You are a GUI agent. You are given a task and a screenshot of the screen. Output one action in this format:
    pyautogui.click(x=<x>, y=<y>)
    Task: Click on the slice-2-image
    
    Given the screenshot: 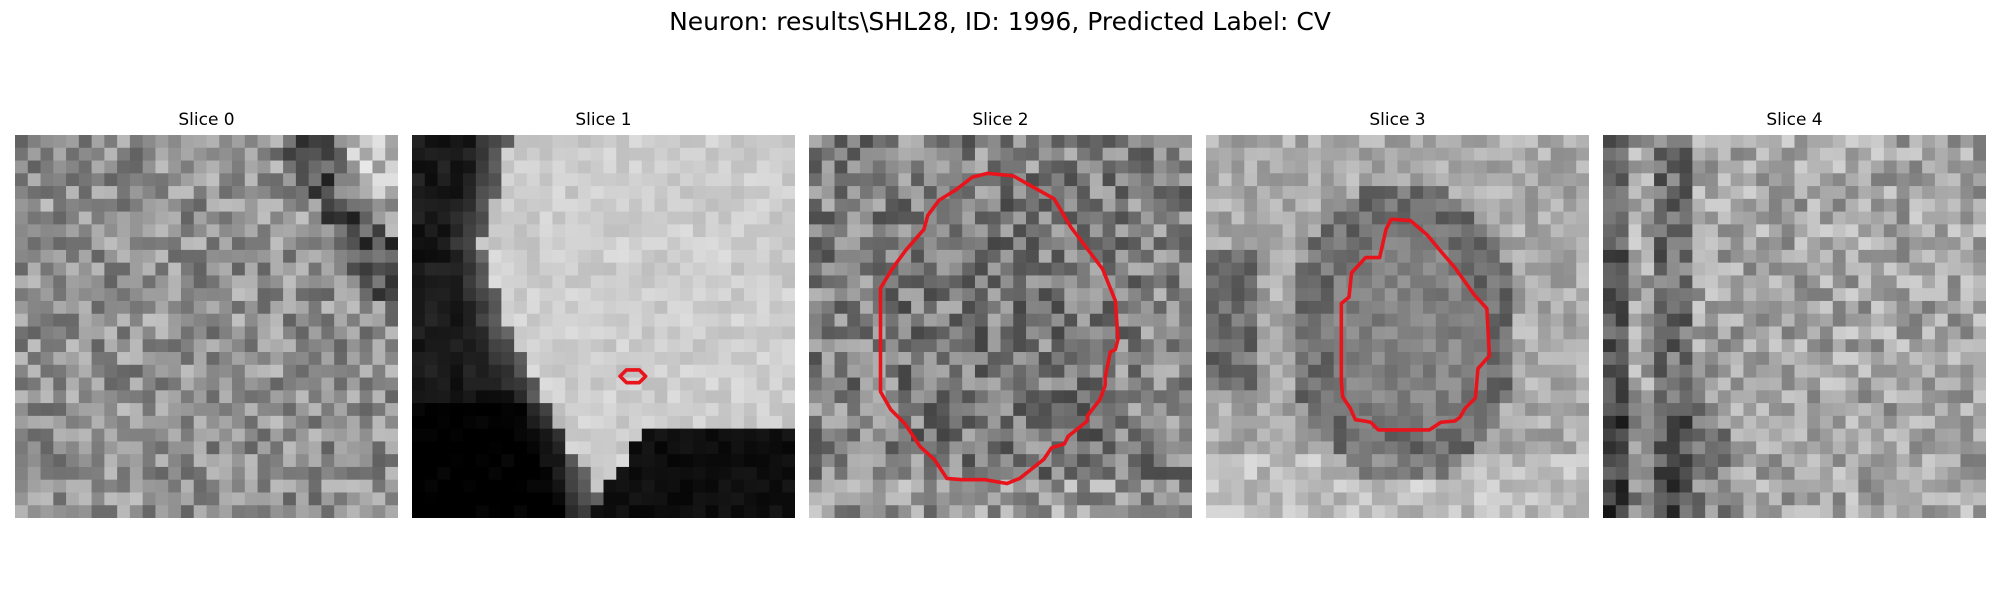 What is the action you would take?
    pyautogui.click(x=1000, y=326)
    